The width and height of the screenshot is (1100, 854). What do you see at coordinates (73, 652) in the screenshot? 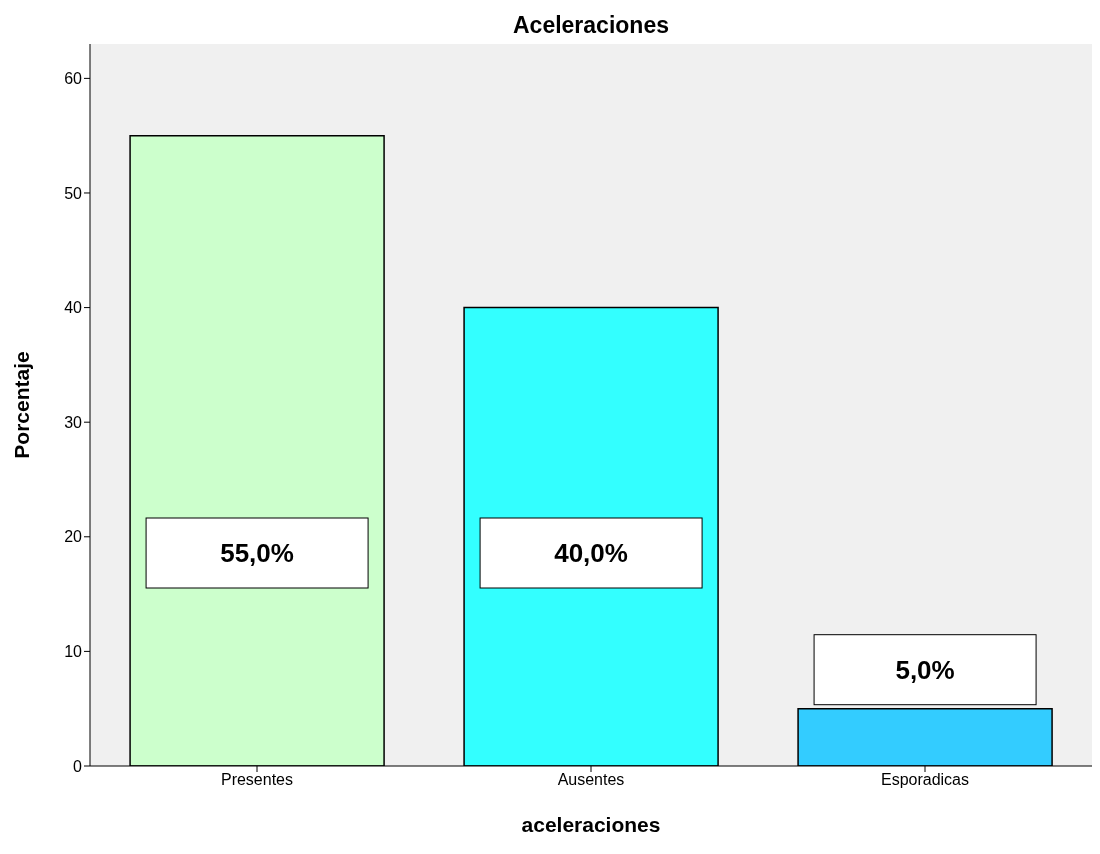
I see `y-tick-label: 10` at bounding box center [73, 652].